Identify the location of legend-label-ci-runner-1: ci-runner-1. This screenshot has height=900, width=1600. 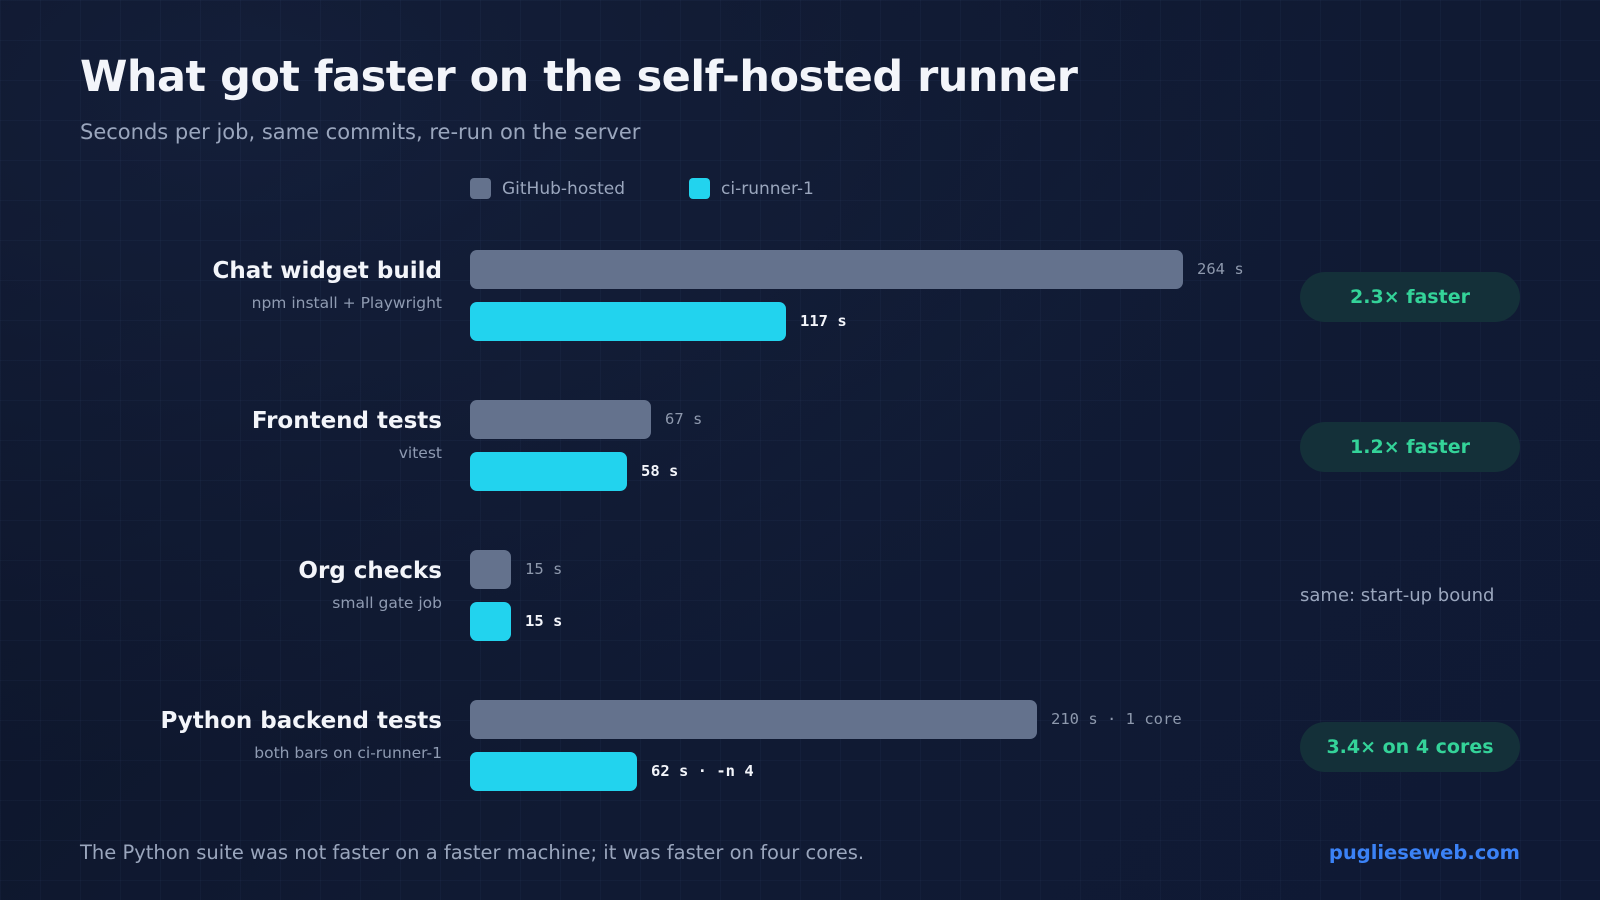
(767, 188).